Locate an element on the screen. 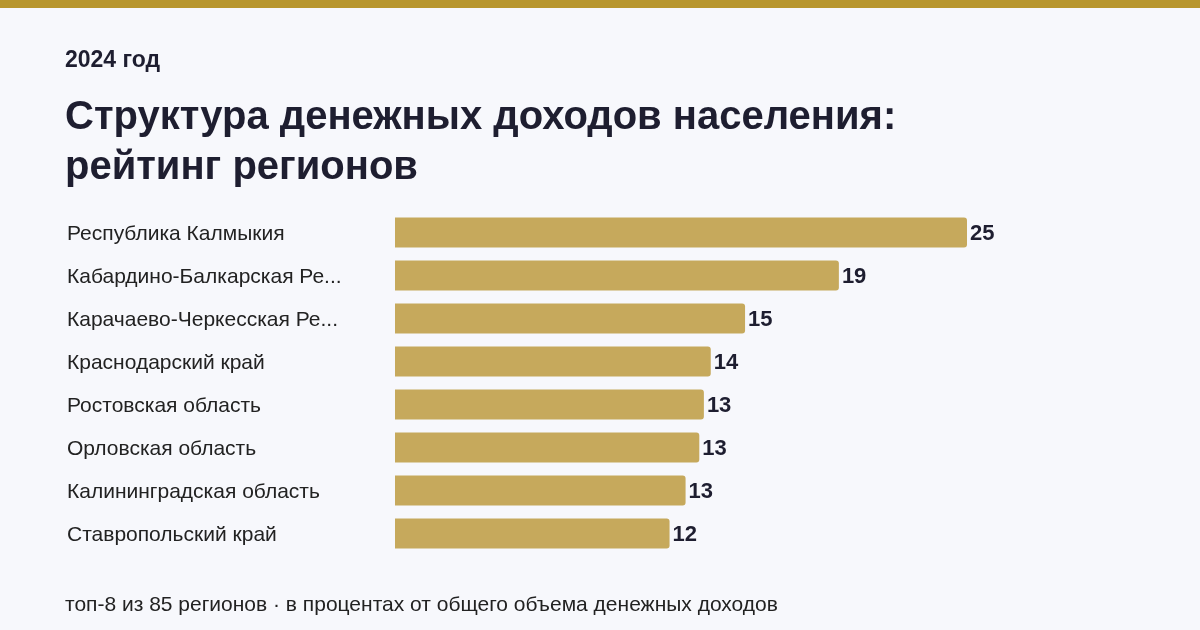 The width and height of the screenshot is (1200, 630). data-label: 25 is located at coordinates (982, 232).